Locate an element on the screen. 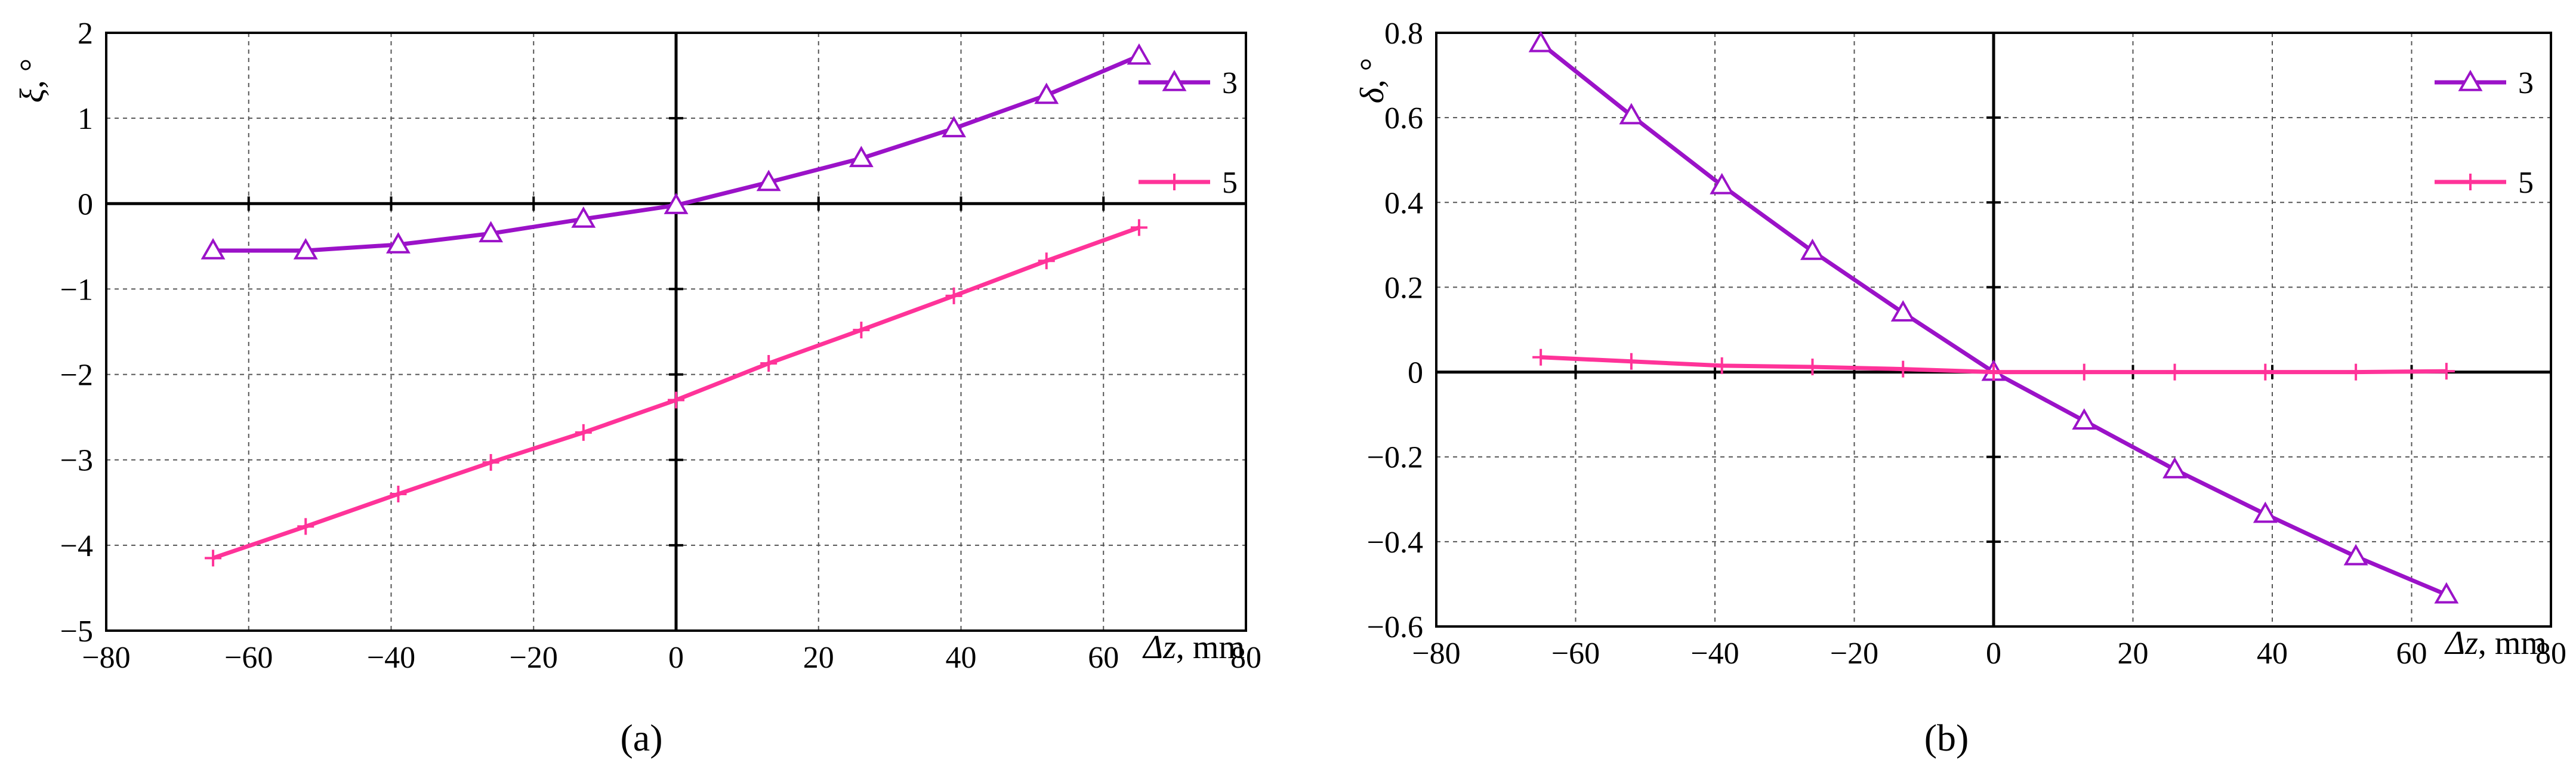 The image size is (2576, 784). y-axis-title: δ, ° is located at coordinates (1372, 80).